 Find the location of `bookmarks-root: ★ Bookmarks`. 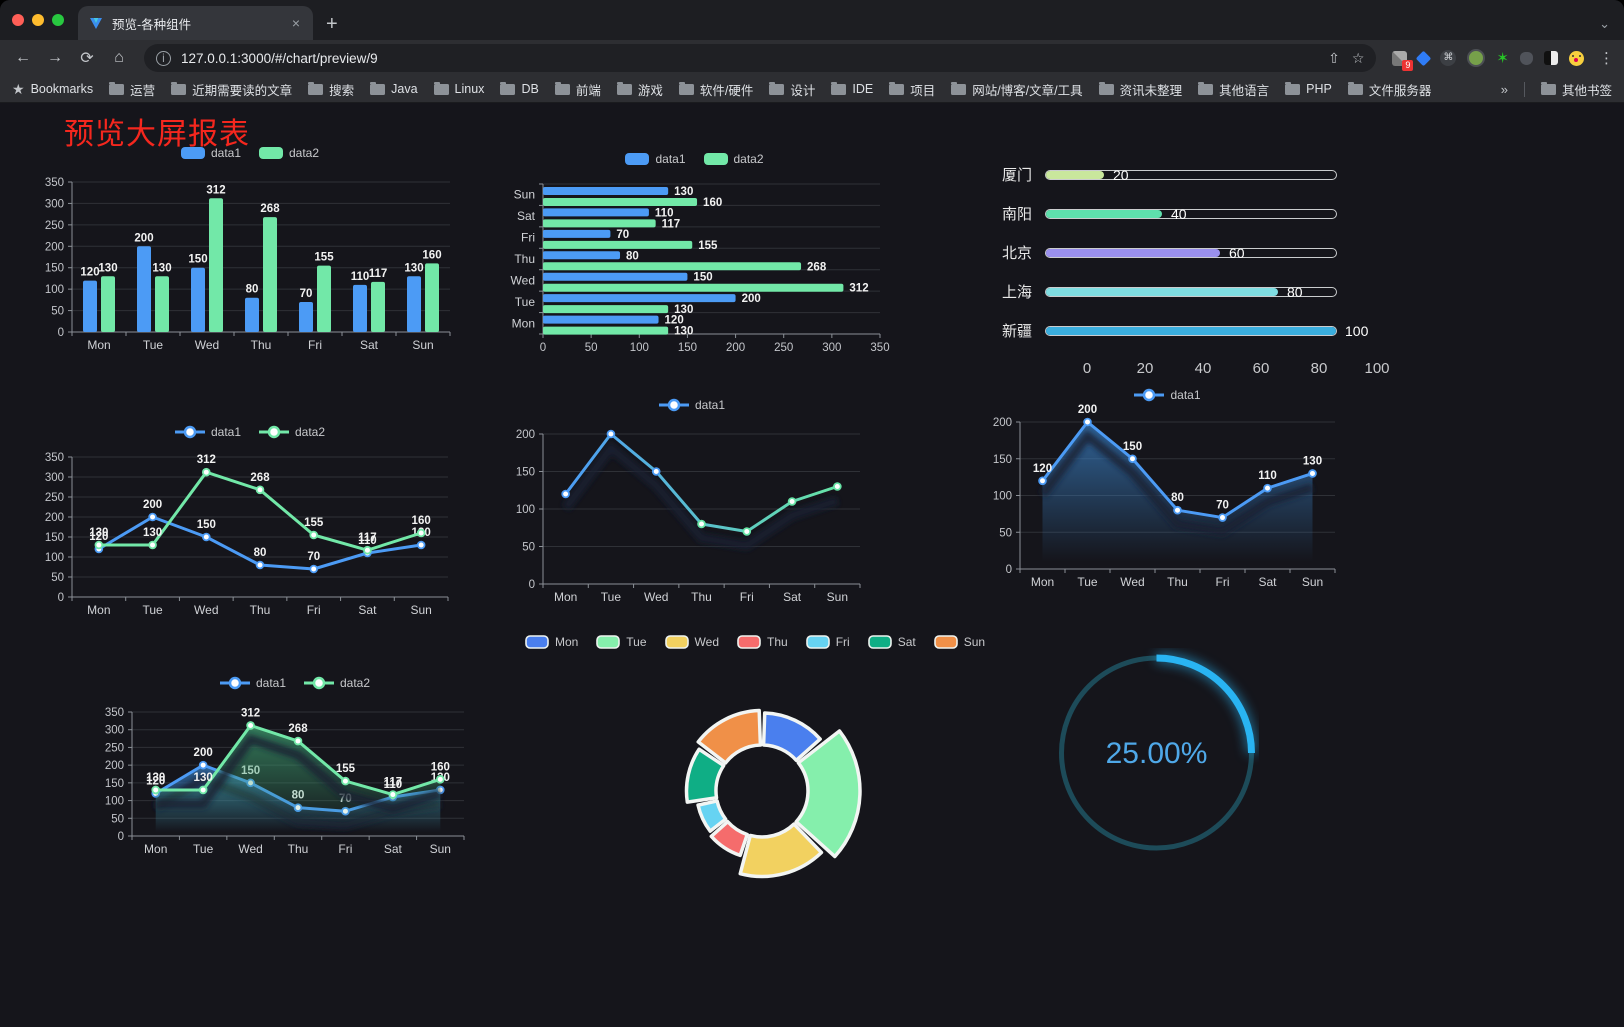

bookmarks-root: ★ Bookmarks is located at coordinates (52, 89).